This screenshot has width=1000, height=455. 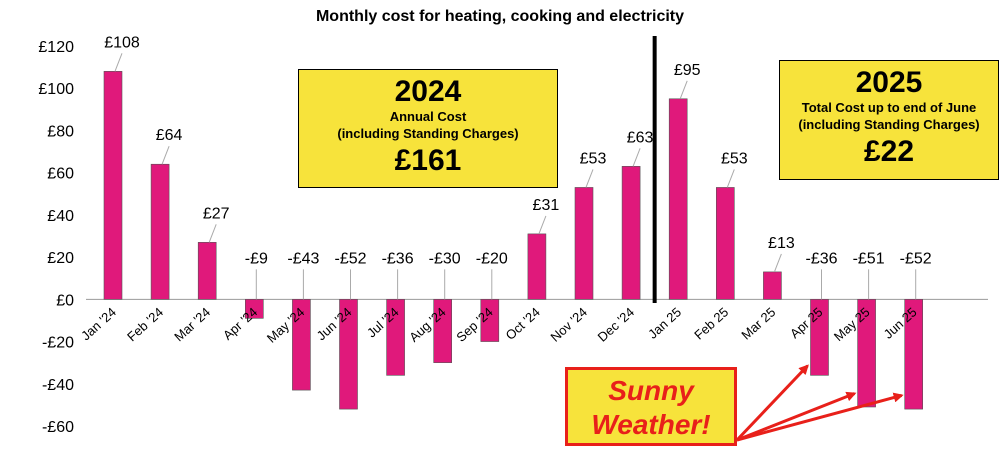 I want to click on value-label: £95, so click(x=687, y=70).